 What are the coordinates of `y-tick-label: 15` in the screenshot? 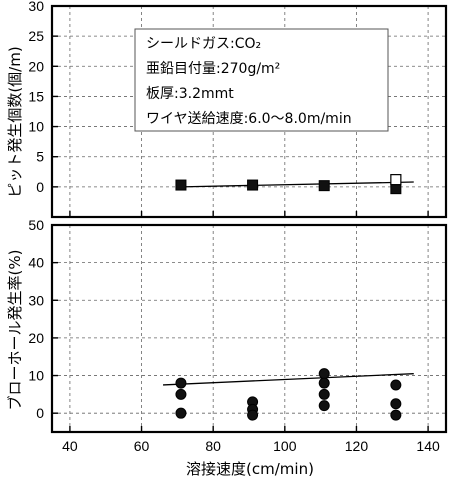 It's located at (36, 96).